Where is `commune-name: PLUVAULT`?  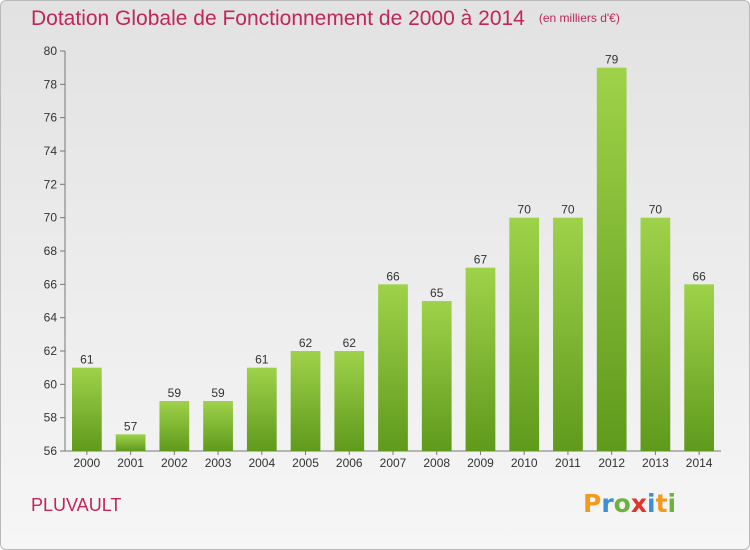 commune-name: PLUVAULT is located at coordinates (76, 505).